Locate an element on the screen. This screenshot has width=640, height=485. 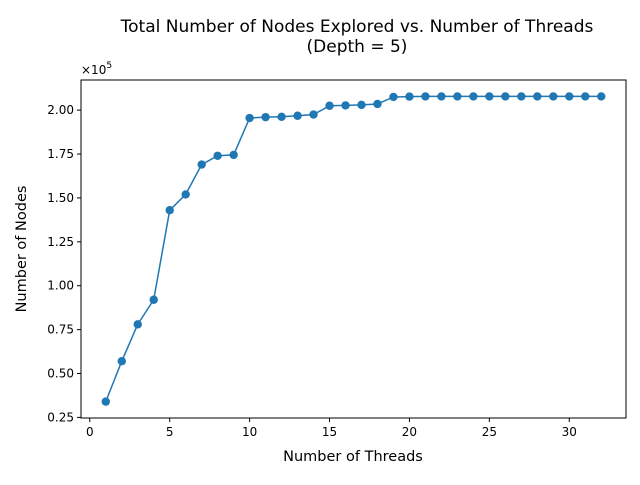
x-axis-ticks: 0 5 10 15 20 25 30 is located at coordinates (331, 428).